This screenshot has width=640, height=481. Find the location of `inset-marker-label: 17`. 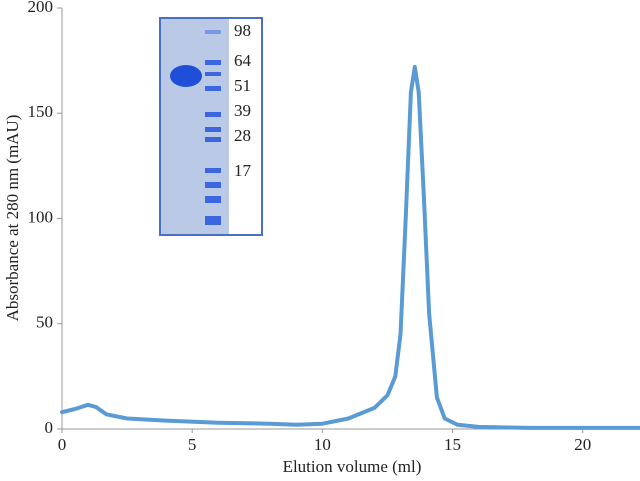

inset-marker-label: 17 is located at coordinates (243, 170).